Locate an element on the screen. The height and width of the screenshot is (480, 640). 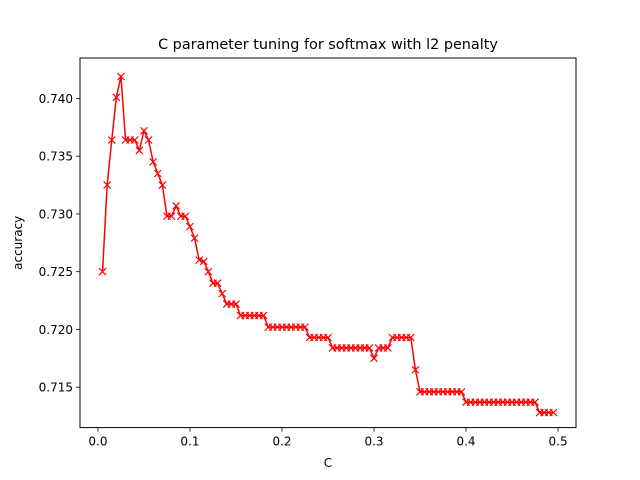
y-axis-label: accuracy is located at coordinates (18, 243).